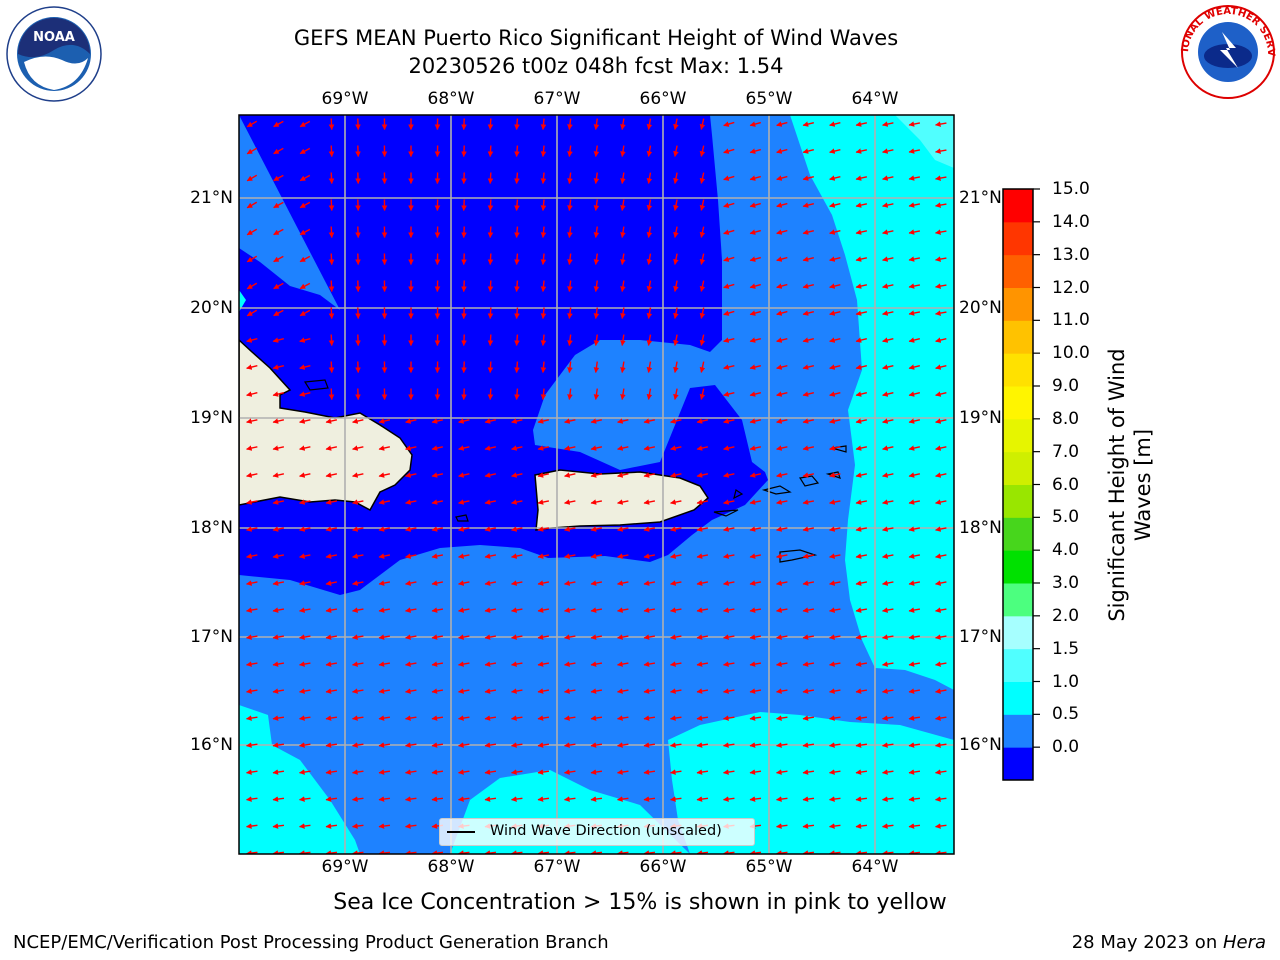  I want to click on lon-label-top: 69°W, so click(345, 99).